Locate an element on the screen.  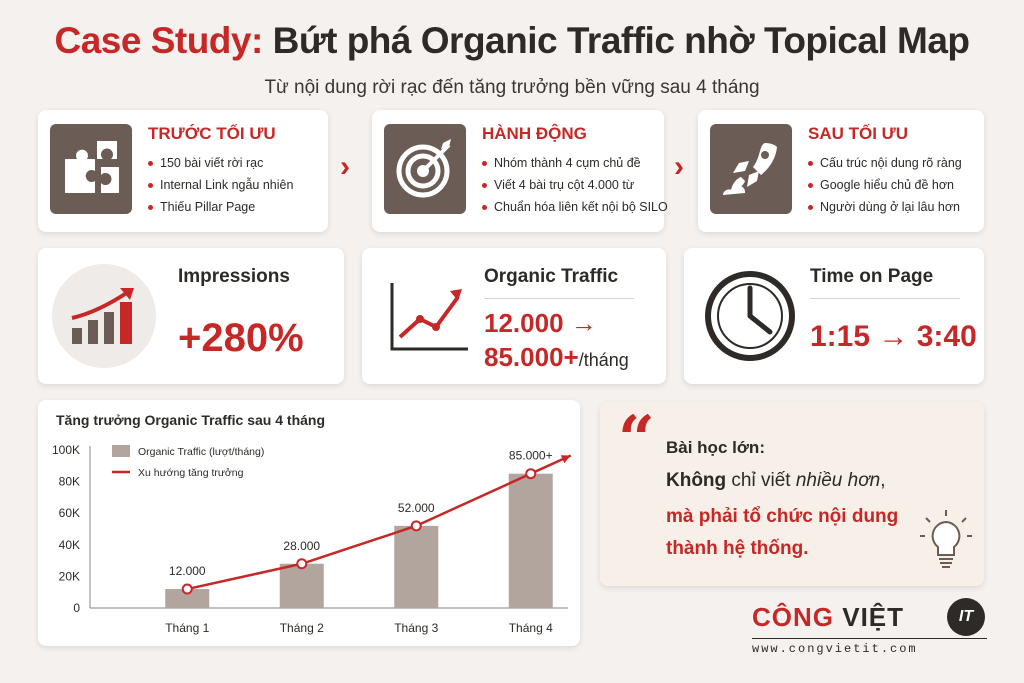
legend-swatch-bar is located at coordinates (121, 451).